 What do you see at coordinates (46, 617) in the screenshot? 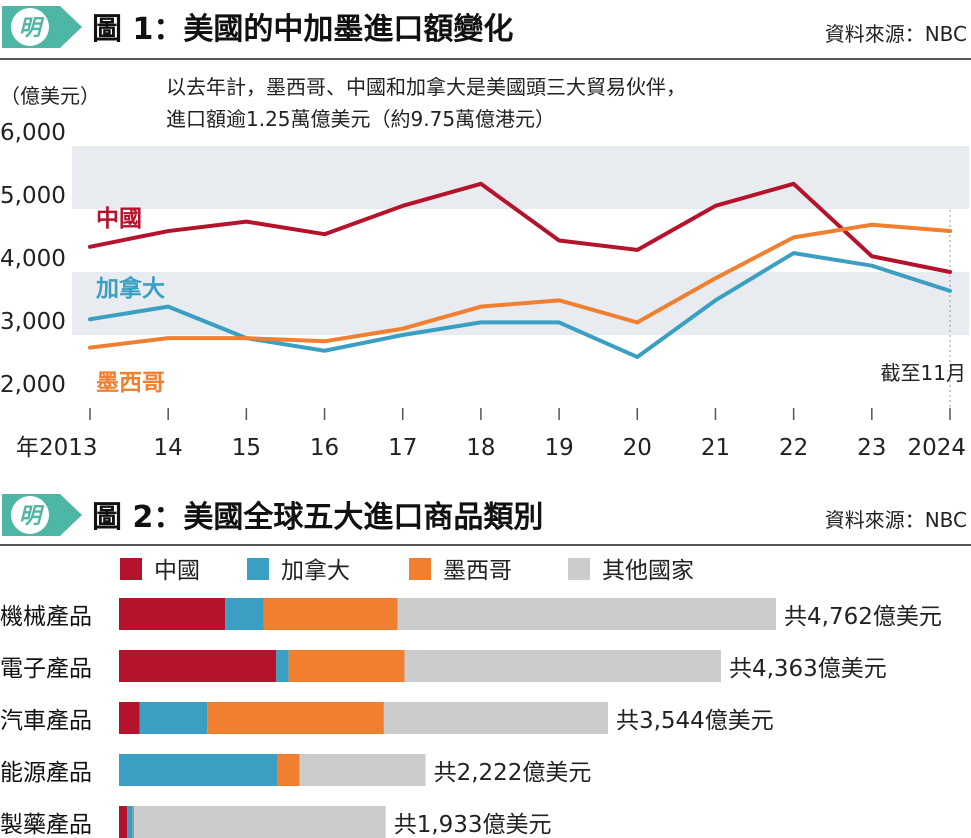
I see `category-label: 機械產品` at bounding box center [46, 617].